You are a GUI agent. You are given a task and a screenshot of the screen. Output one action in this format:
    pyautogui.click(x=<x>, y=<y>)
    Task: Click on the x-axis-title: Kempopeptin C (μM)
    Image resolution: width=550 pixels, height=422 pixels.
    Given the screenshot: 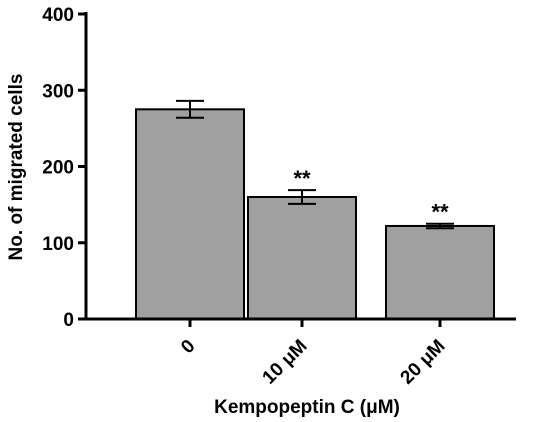 What is the action you would take?
    pyautogui.click(x=307, y=407)
    